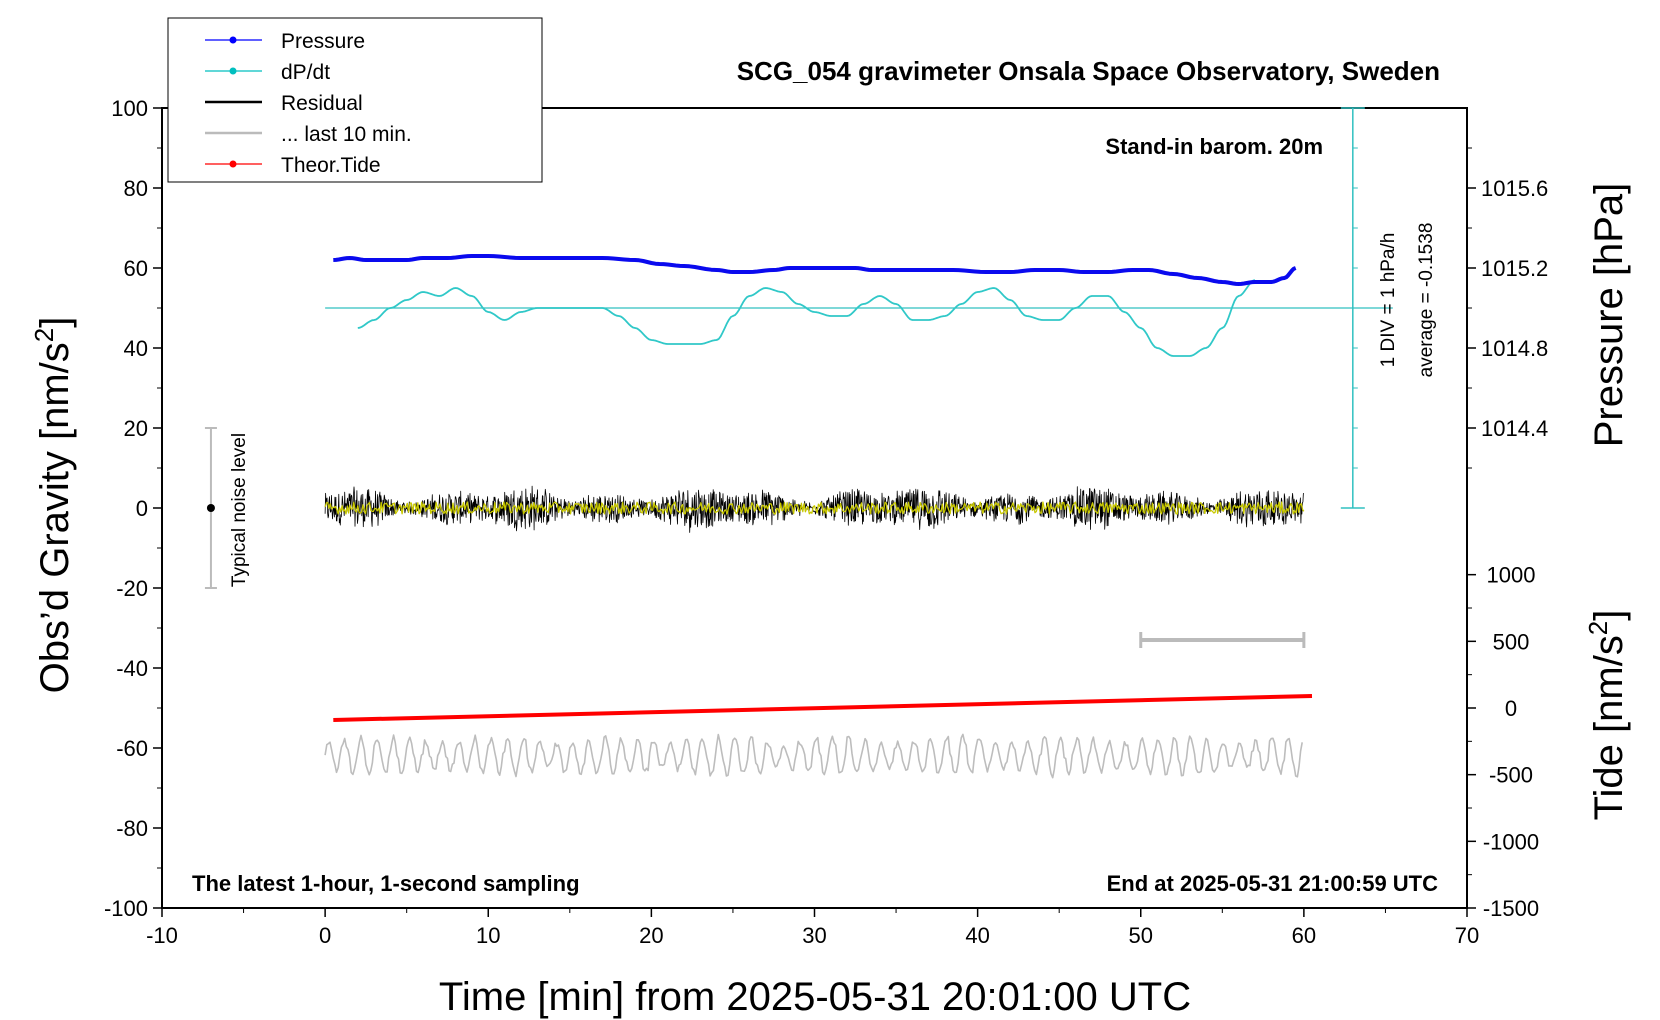 Image resolution: width=1660 pixels, height=1020 pixels. Describe the element at coordinates (129, 108) in the screenshot. I see `y-tick-label: 100` at that location.